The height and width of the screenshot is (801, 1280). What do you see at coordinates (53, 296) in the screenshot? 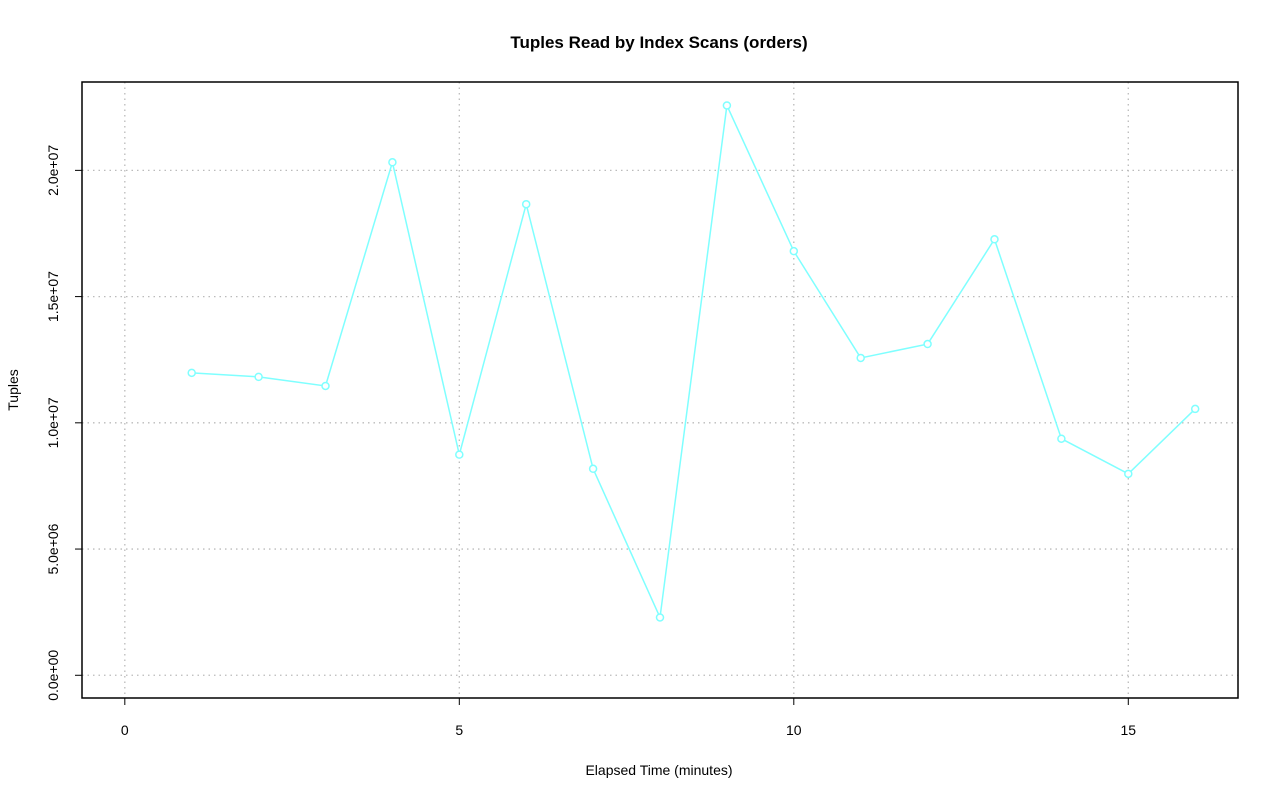
I see `y-tick-label: 1.5e+07` at bounding box center [53, 296].